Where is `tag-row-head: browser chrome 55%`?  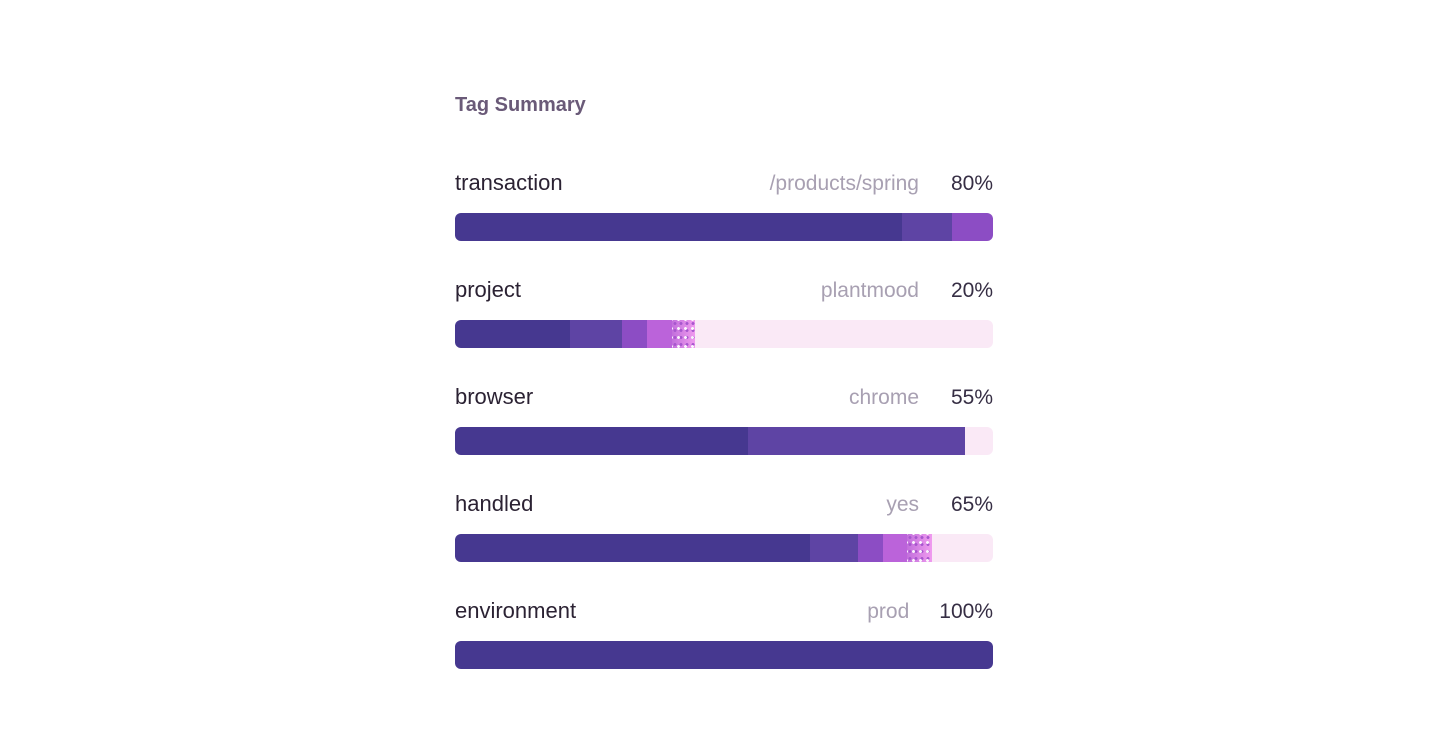
tag-row-head: browser chrome 55% is located at coordinates (724, 397).